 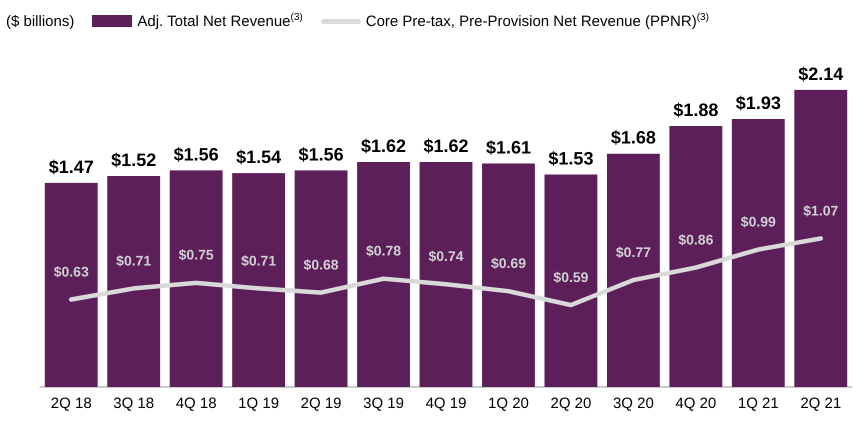 What do you see at coordinates (259, 157) in the screenshot?
I see `data-label: $1.54` at bounding box center [259, 157].